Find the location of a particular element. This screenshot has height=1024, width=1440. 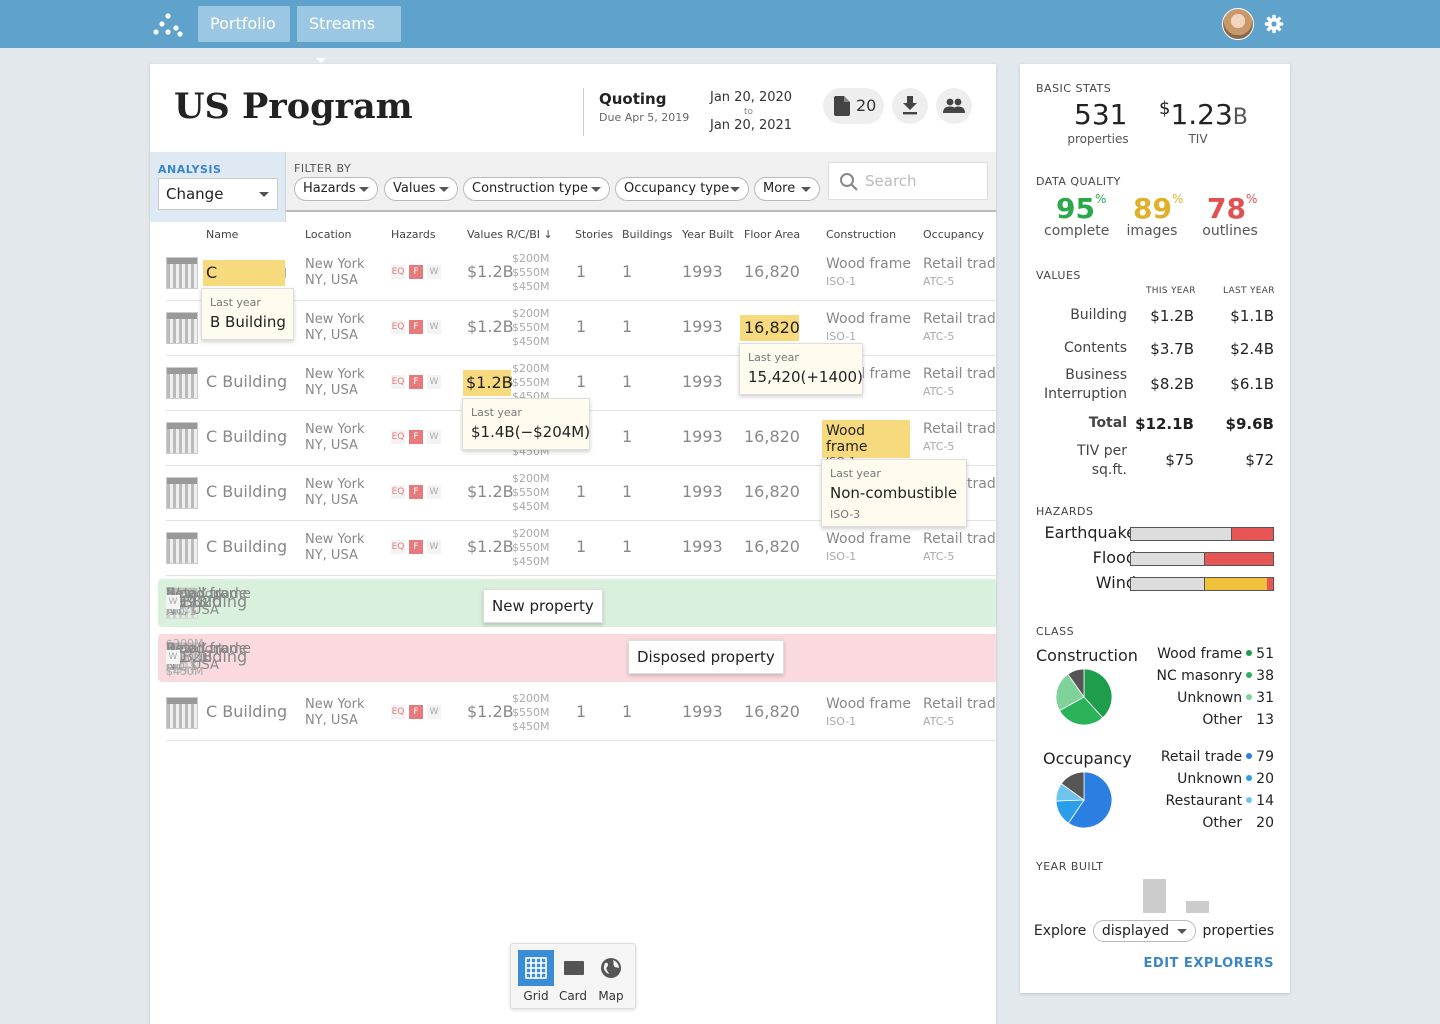

view-map is located at coordinates (611, 968).